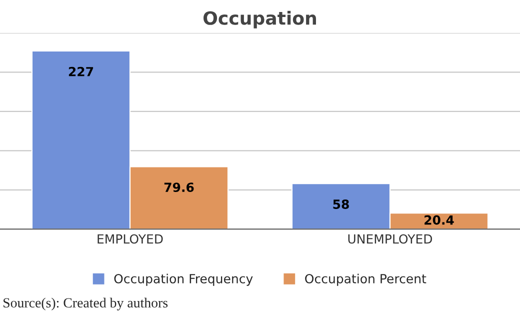 The width and height of the screenshot is (520, 320). What do you see at coordinates (86, 304) in the screenshot?
I see `source-note: Source(s): Created by authors` at bounding box center [86, 304].